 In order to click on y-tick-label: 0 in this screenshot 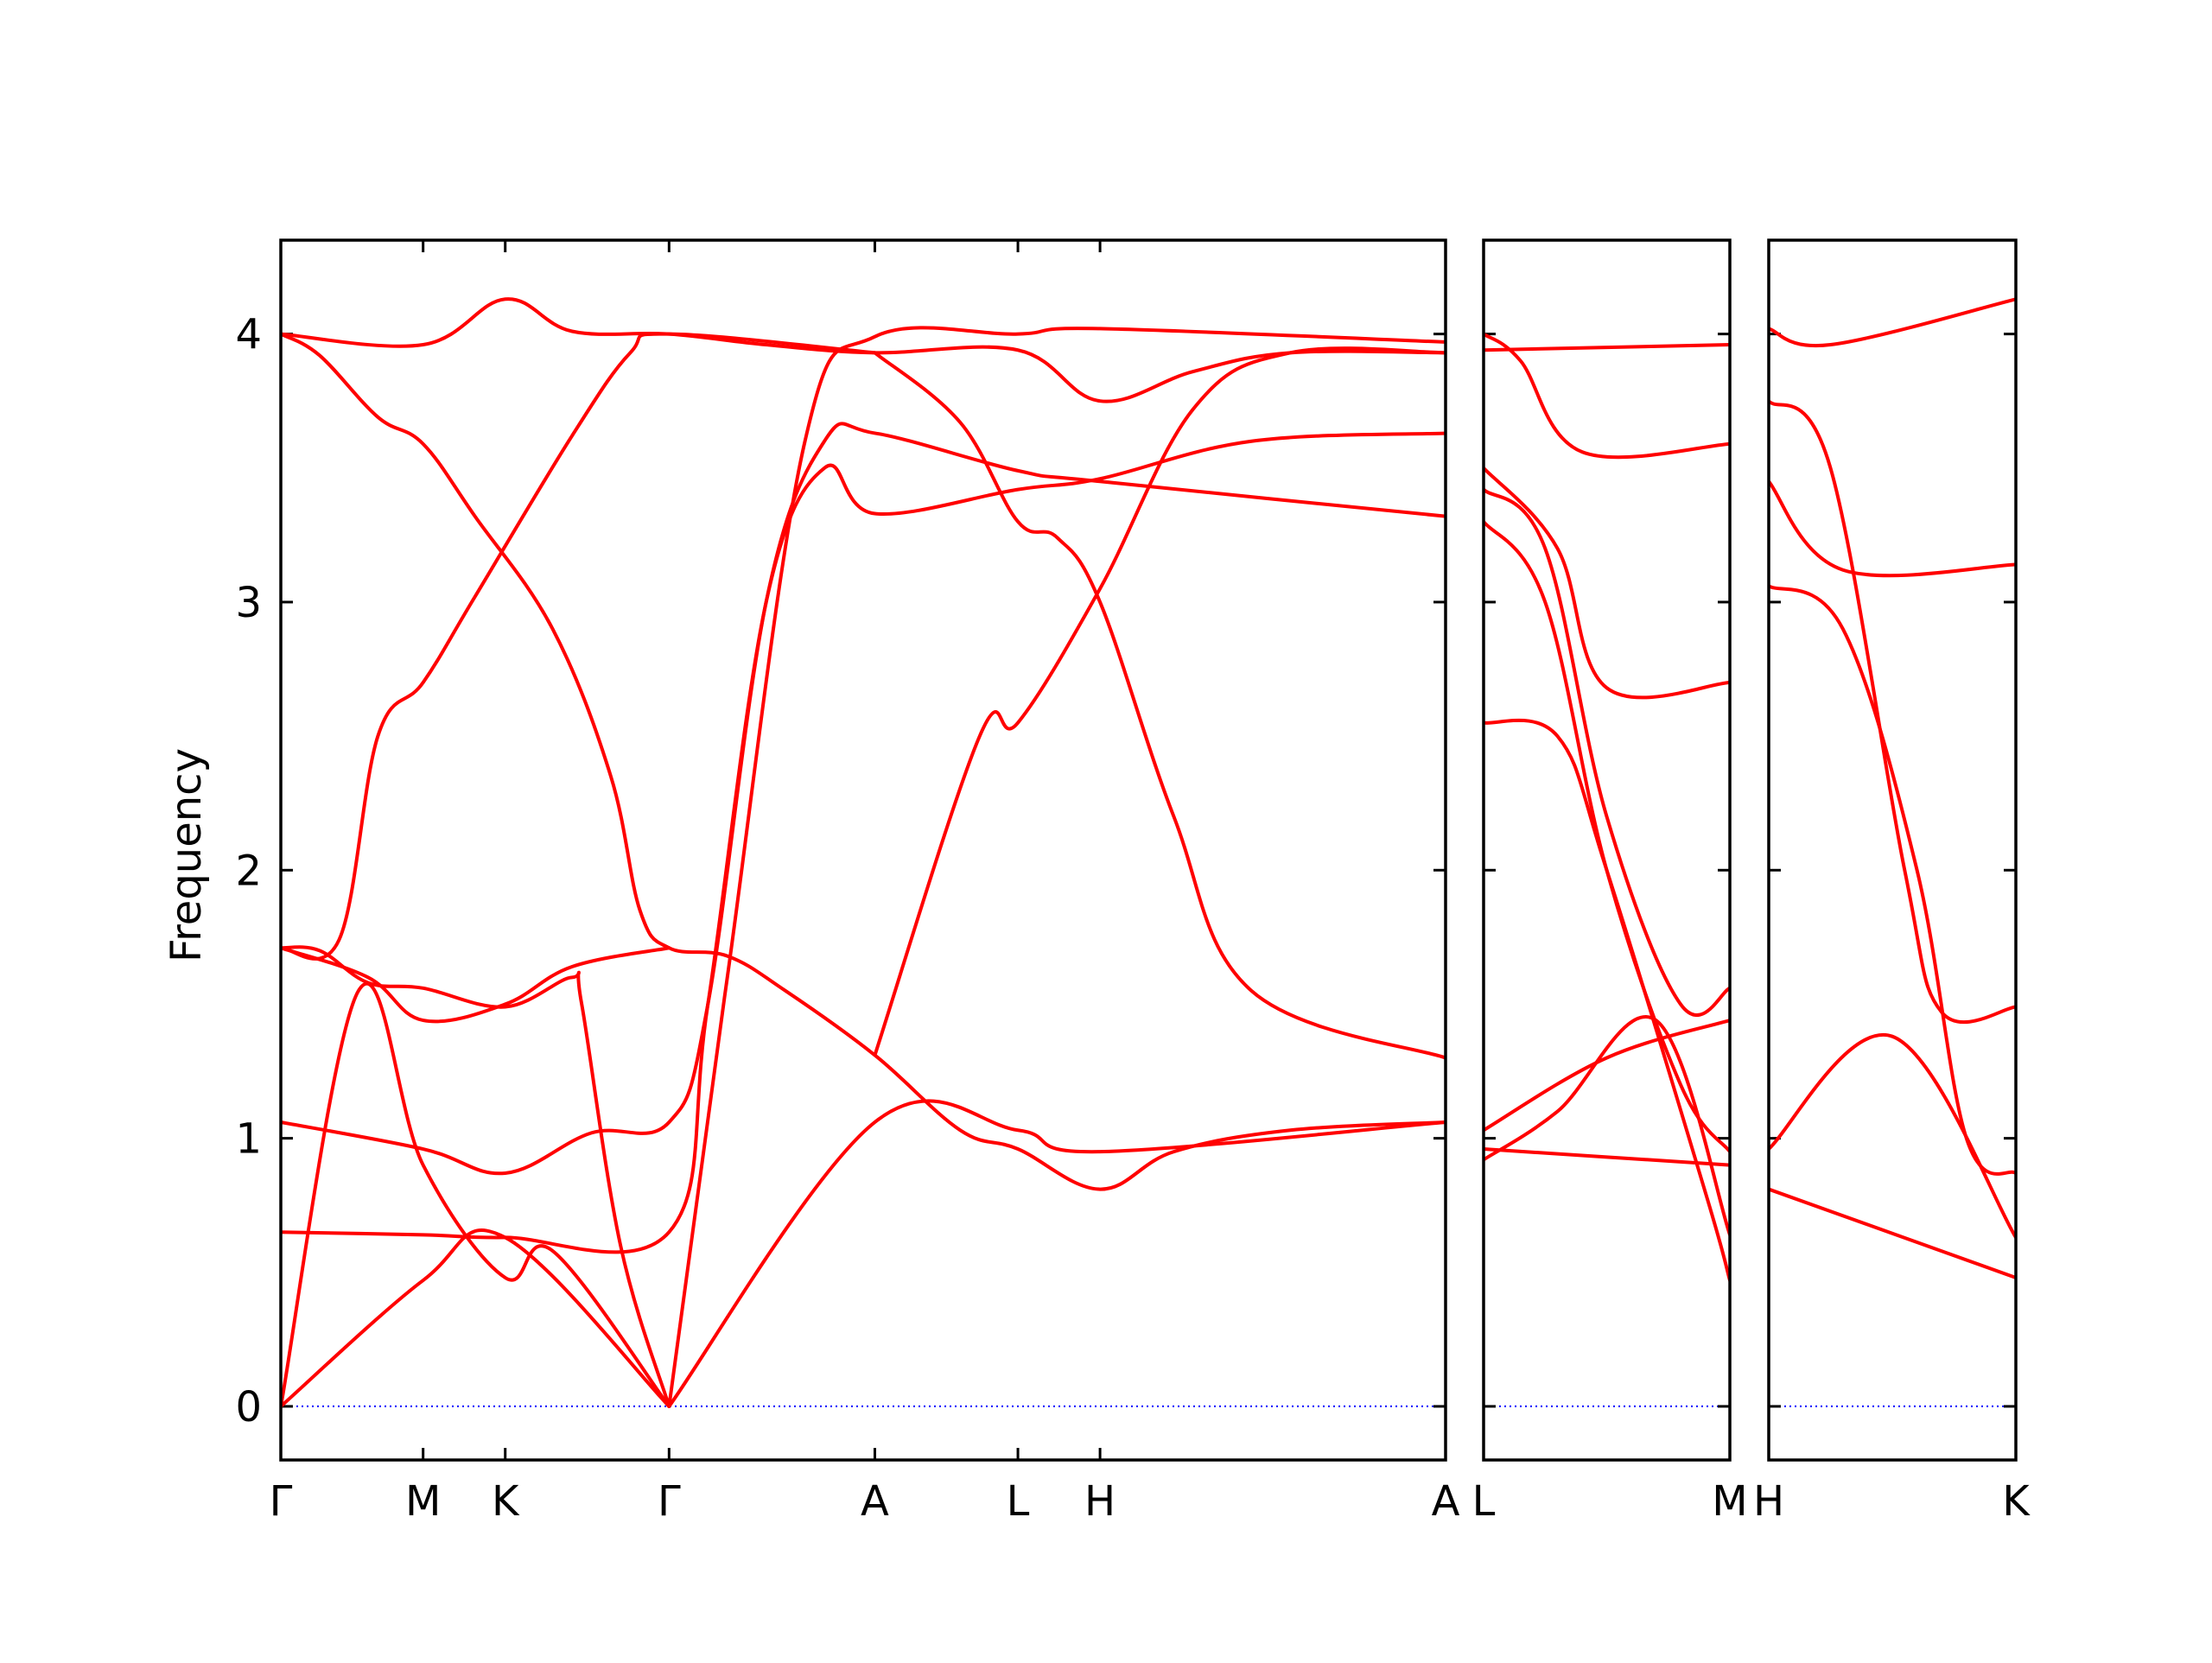, I will do `click(248, 1407)`.